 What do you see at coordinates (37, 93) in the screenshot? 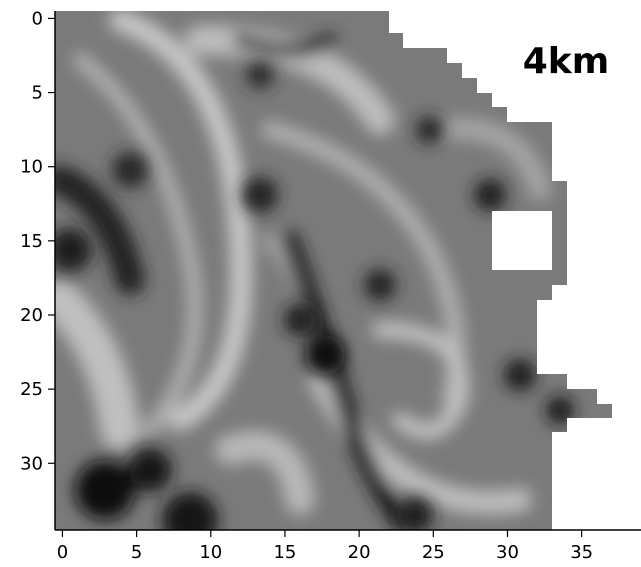
I see `y-tick-label: 5` at bounding box center [37, 93].